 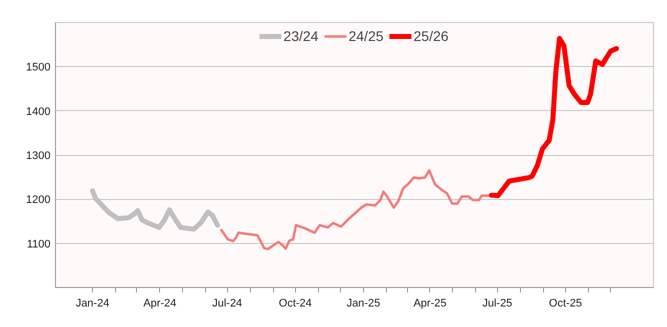 What do you see at coordinates (363, 304) in the screenshot?
I see `x-tick-label: Jan-25` at bounding box center [363, 304].